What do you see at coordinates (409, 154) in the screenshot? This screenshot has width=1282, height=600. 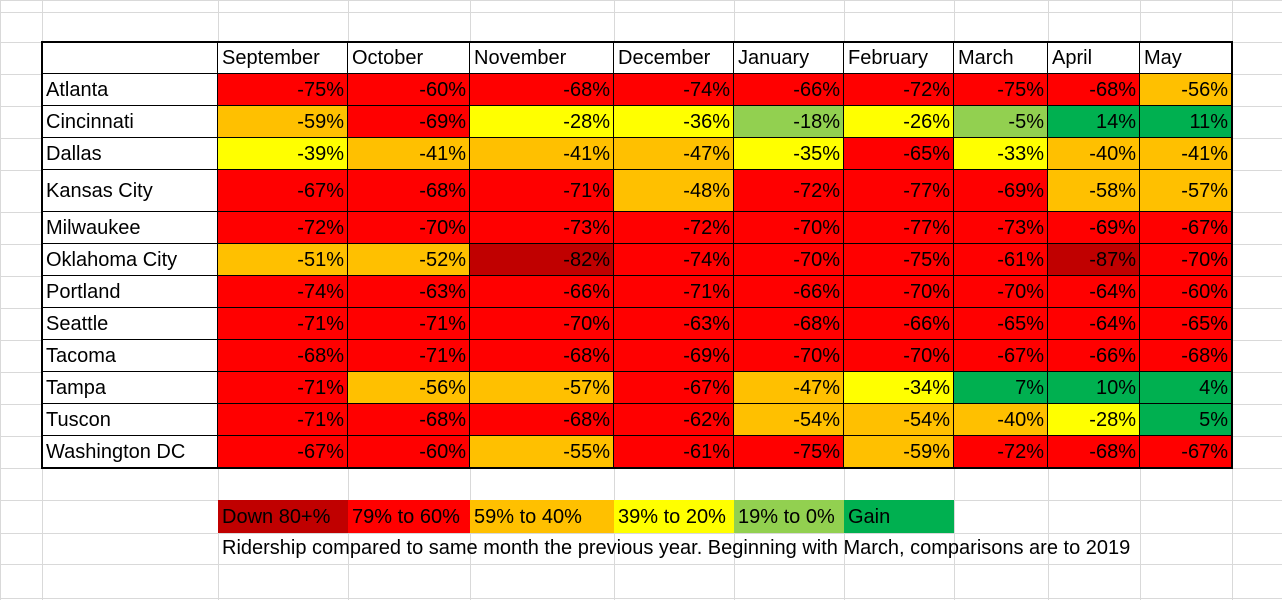 I see `heatmap-cell-dallas-october: -41%` at bounding box center [409, 154].